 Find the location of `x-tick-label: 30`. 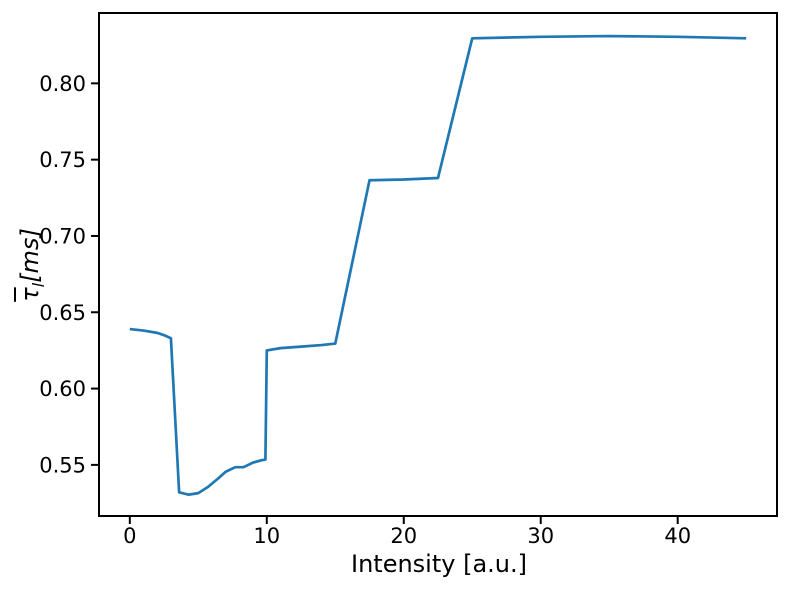

x-tick-label: 30 is located at coordinates (540, 536).